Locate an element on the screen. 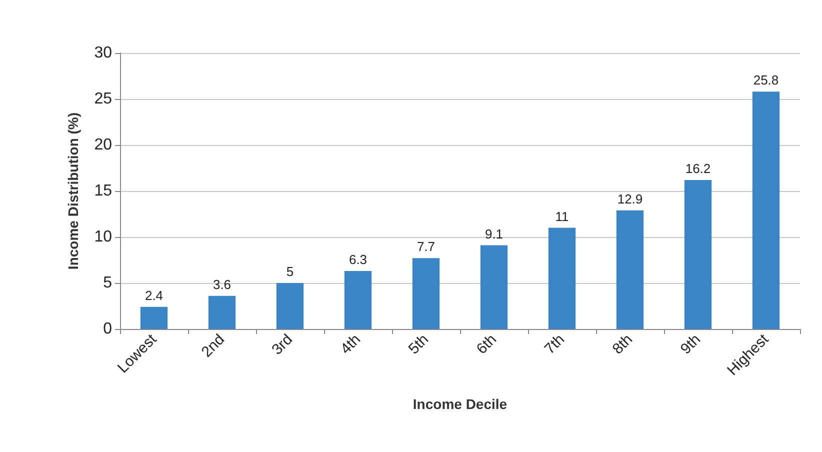 This screenshot has height=452, width=822. data-label: 3.6 is located at coordinates (222, 284).